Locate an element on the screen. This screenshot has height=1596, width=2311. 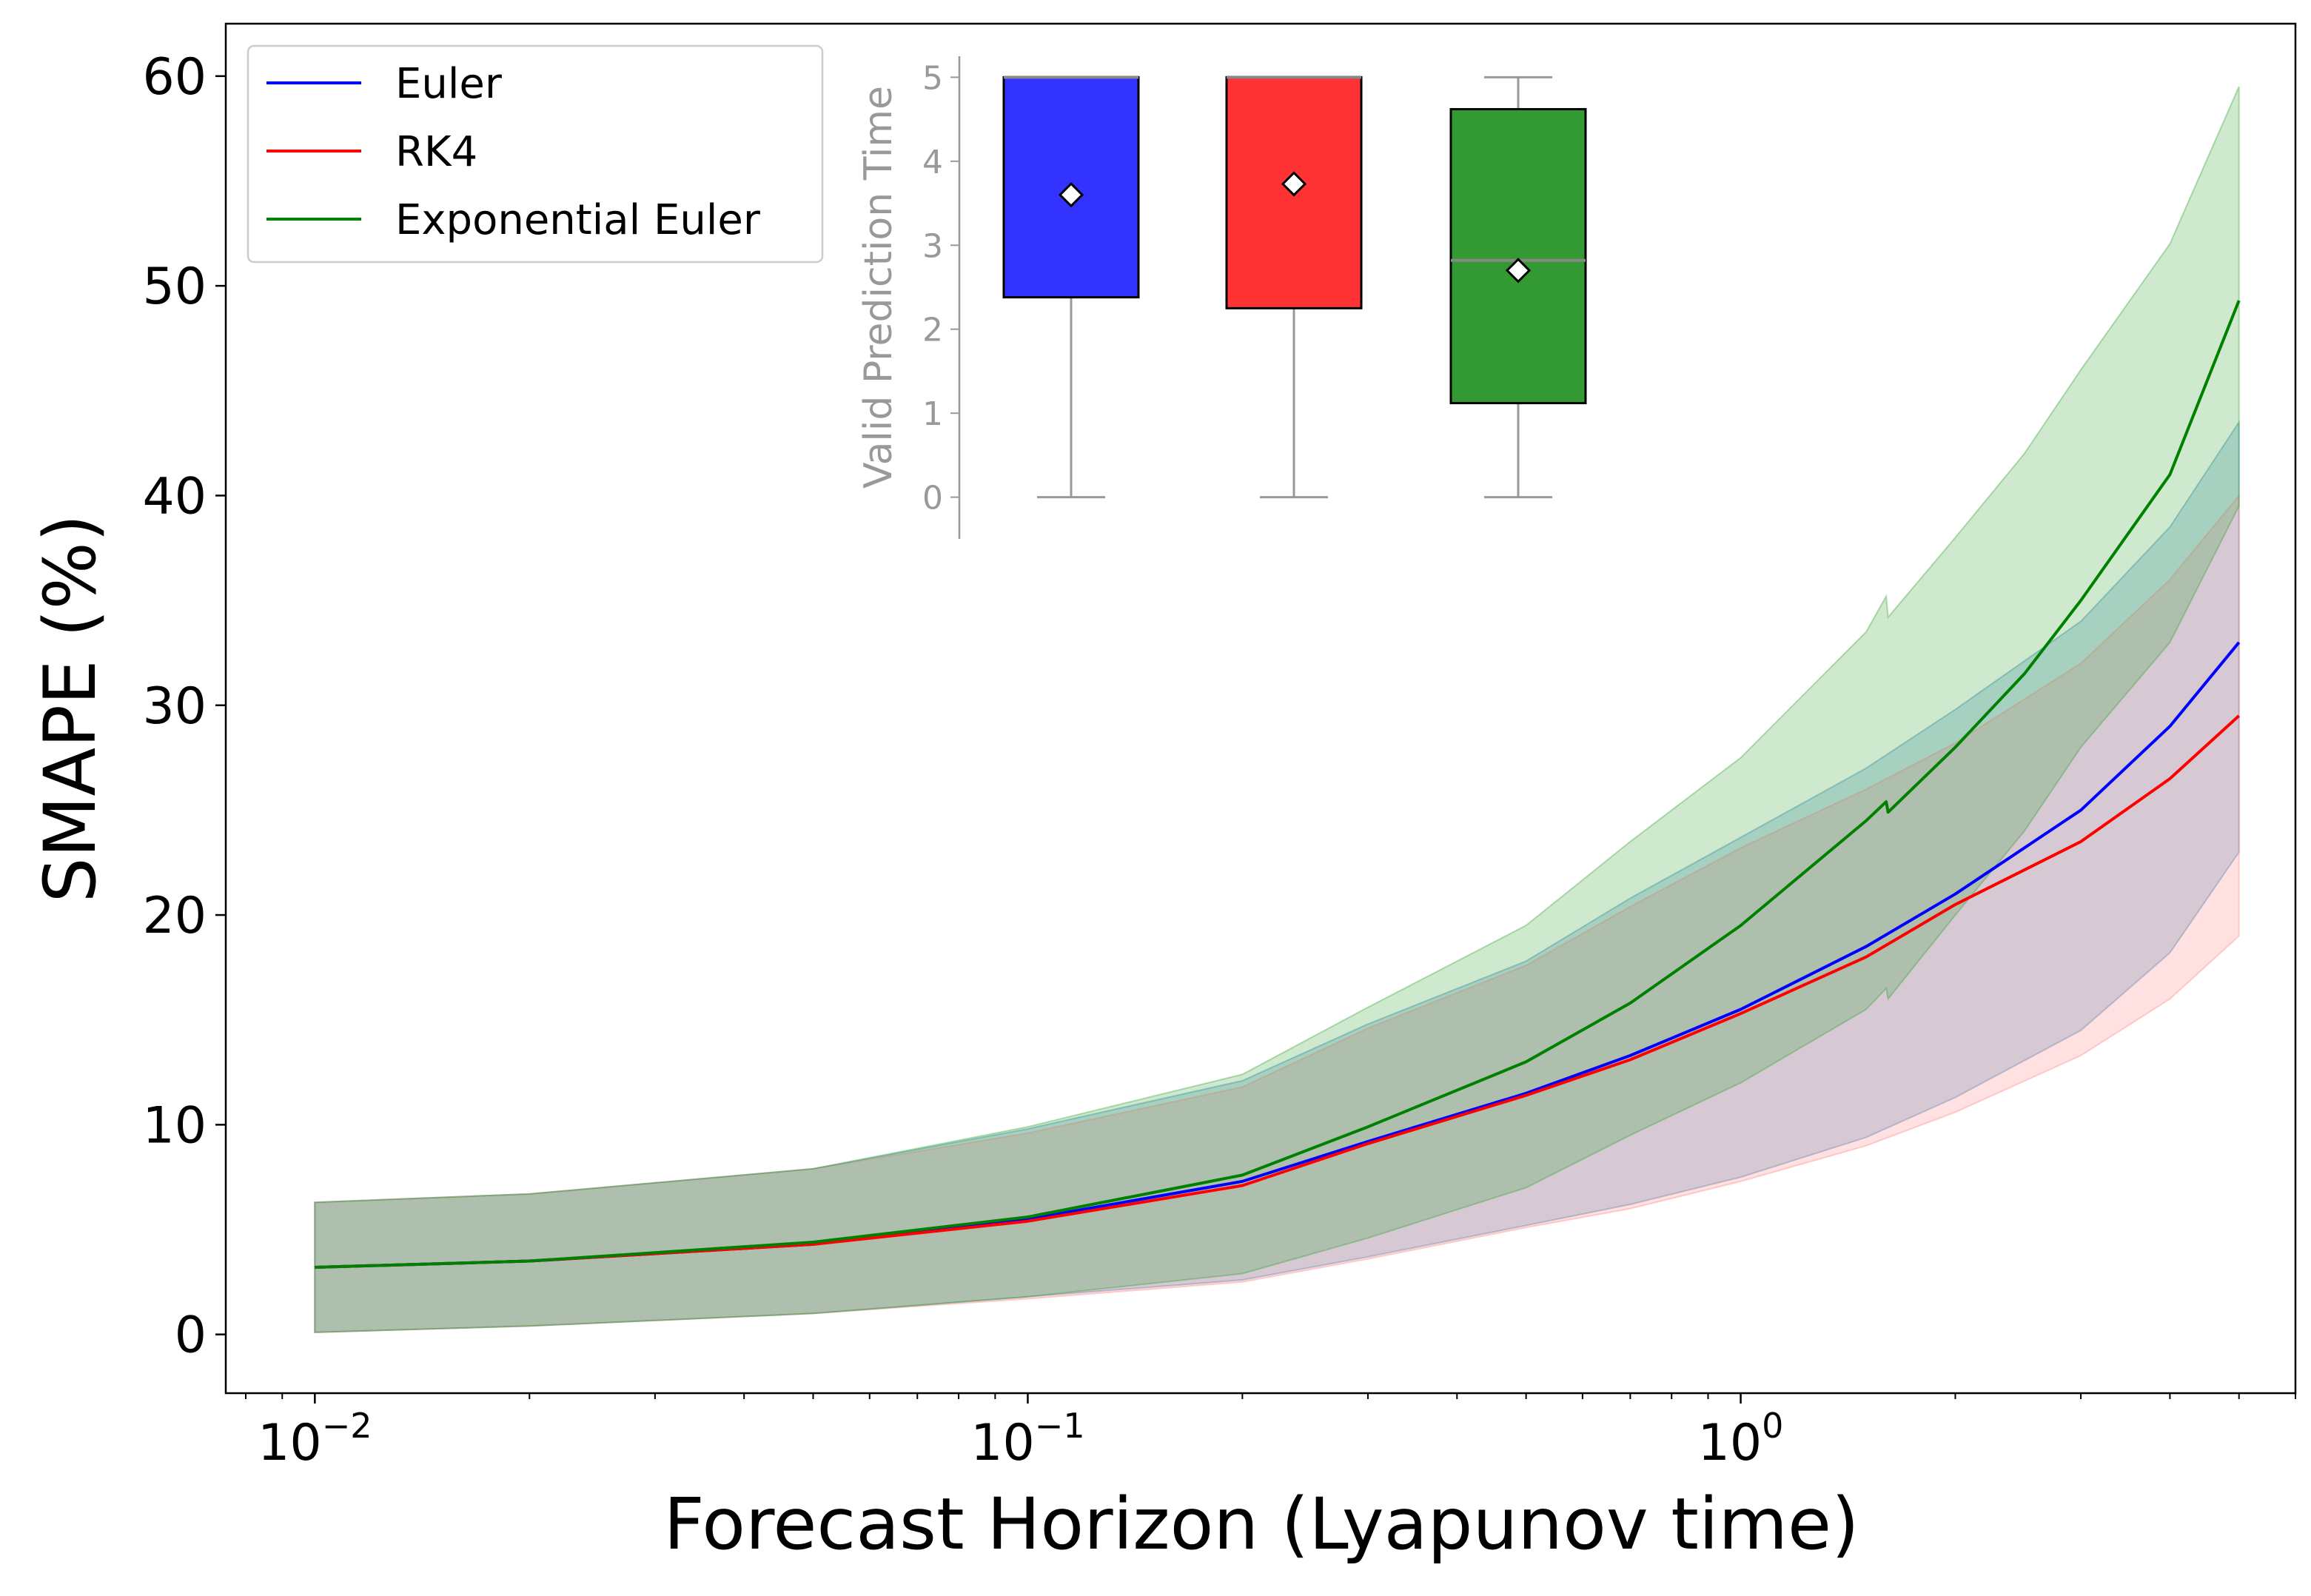
x-axis-label: Forecast Horizon (Lyapunov time) is located at coordinates (1261, 1524).